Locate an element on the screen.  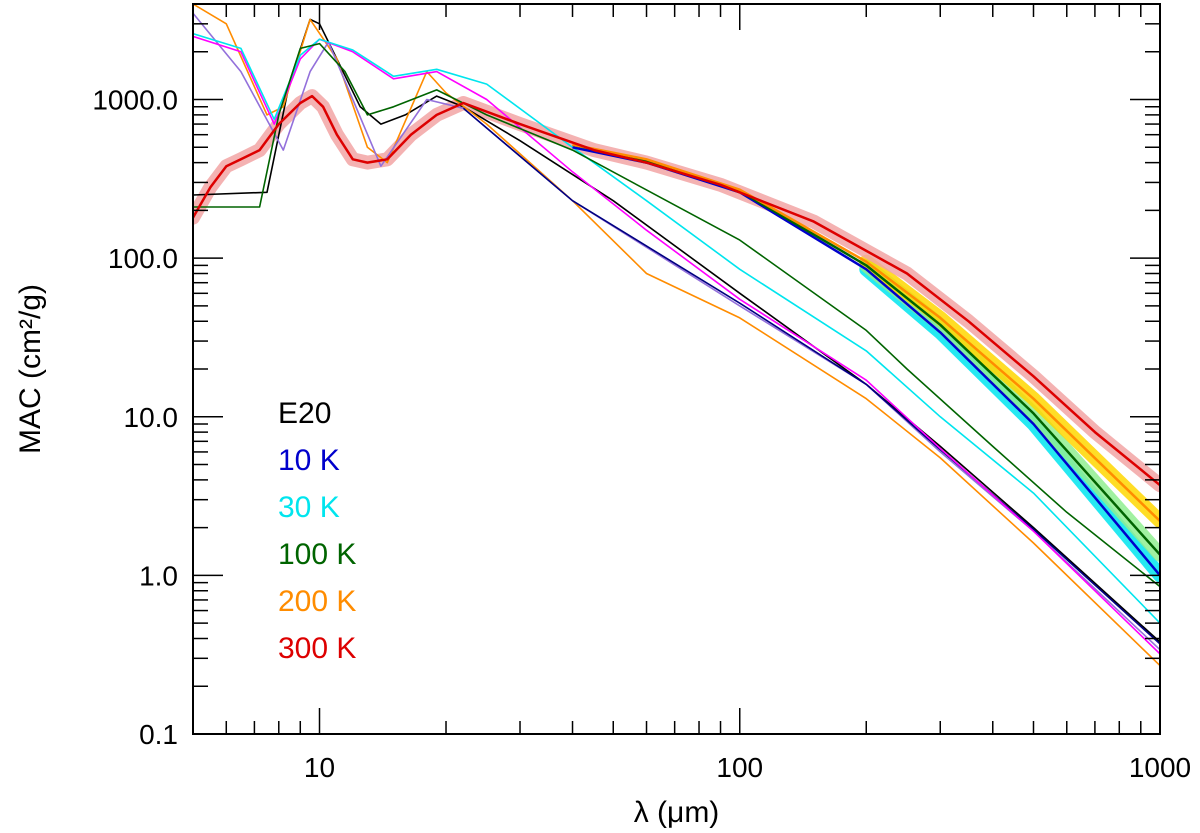
y-tick-label: 10.0 is located at coordinates (151, 417).